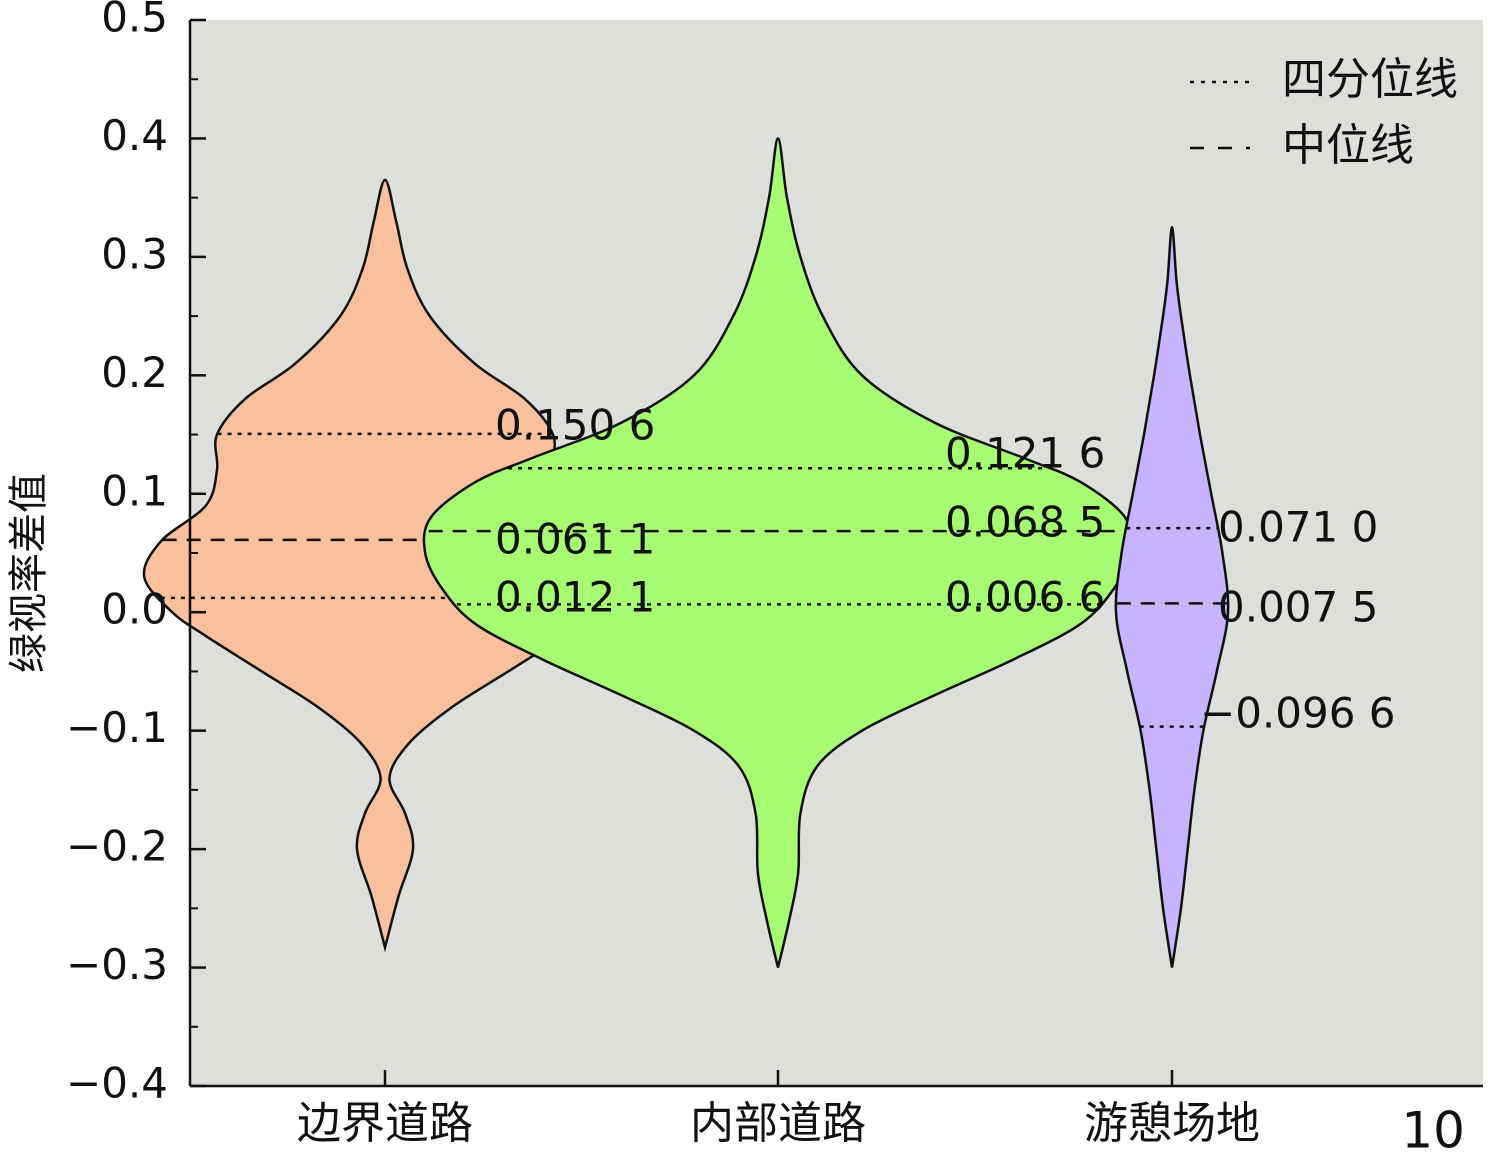 This screenshot has width=1488, height=1169. What do you see at coordinates (134, 372) in the screenshot?
I see `y-tick-label: 0.2` at bounding box center [134, 372].